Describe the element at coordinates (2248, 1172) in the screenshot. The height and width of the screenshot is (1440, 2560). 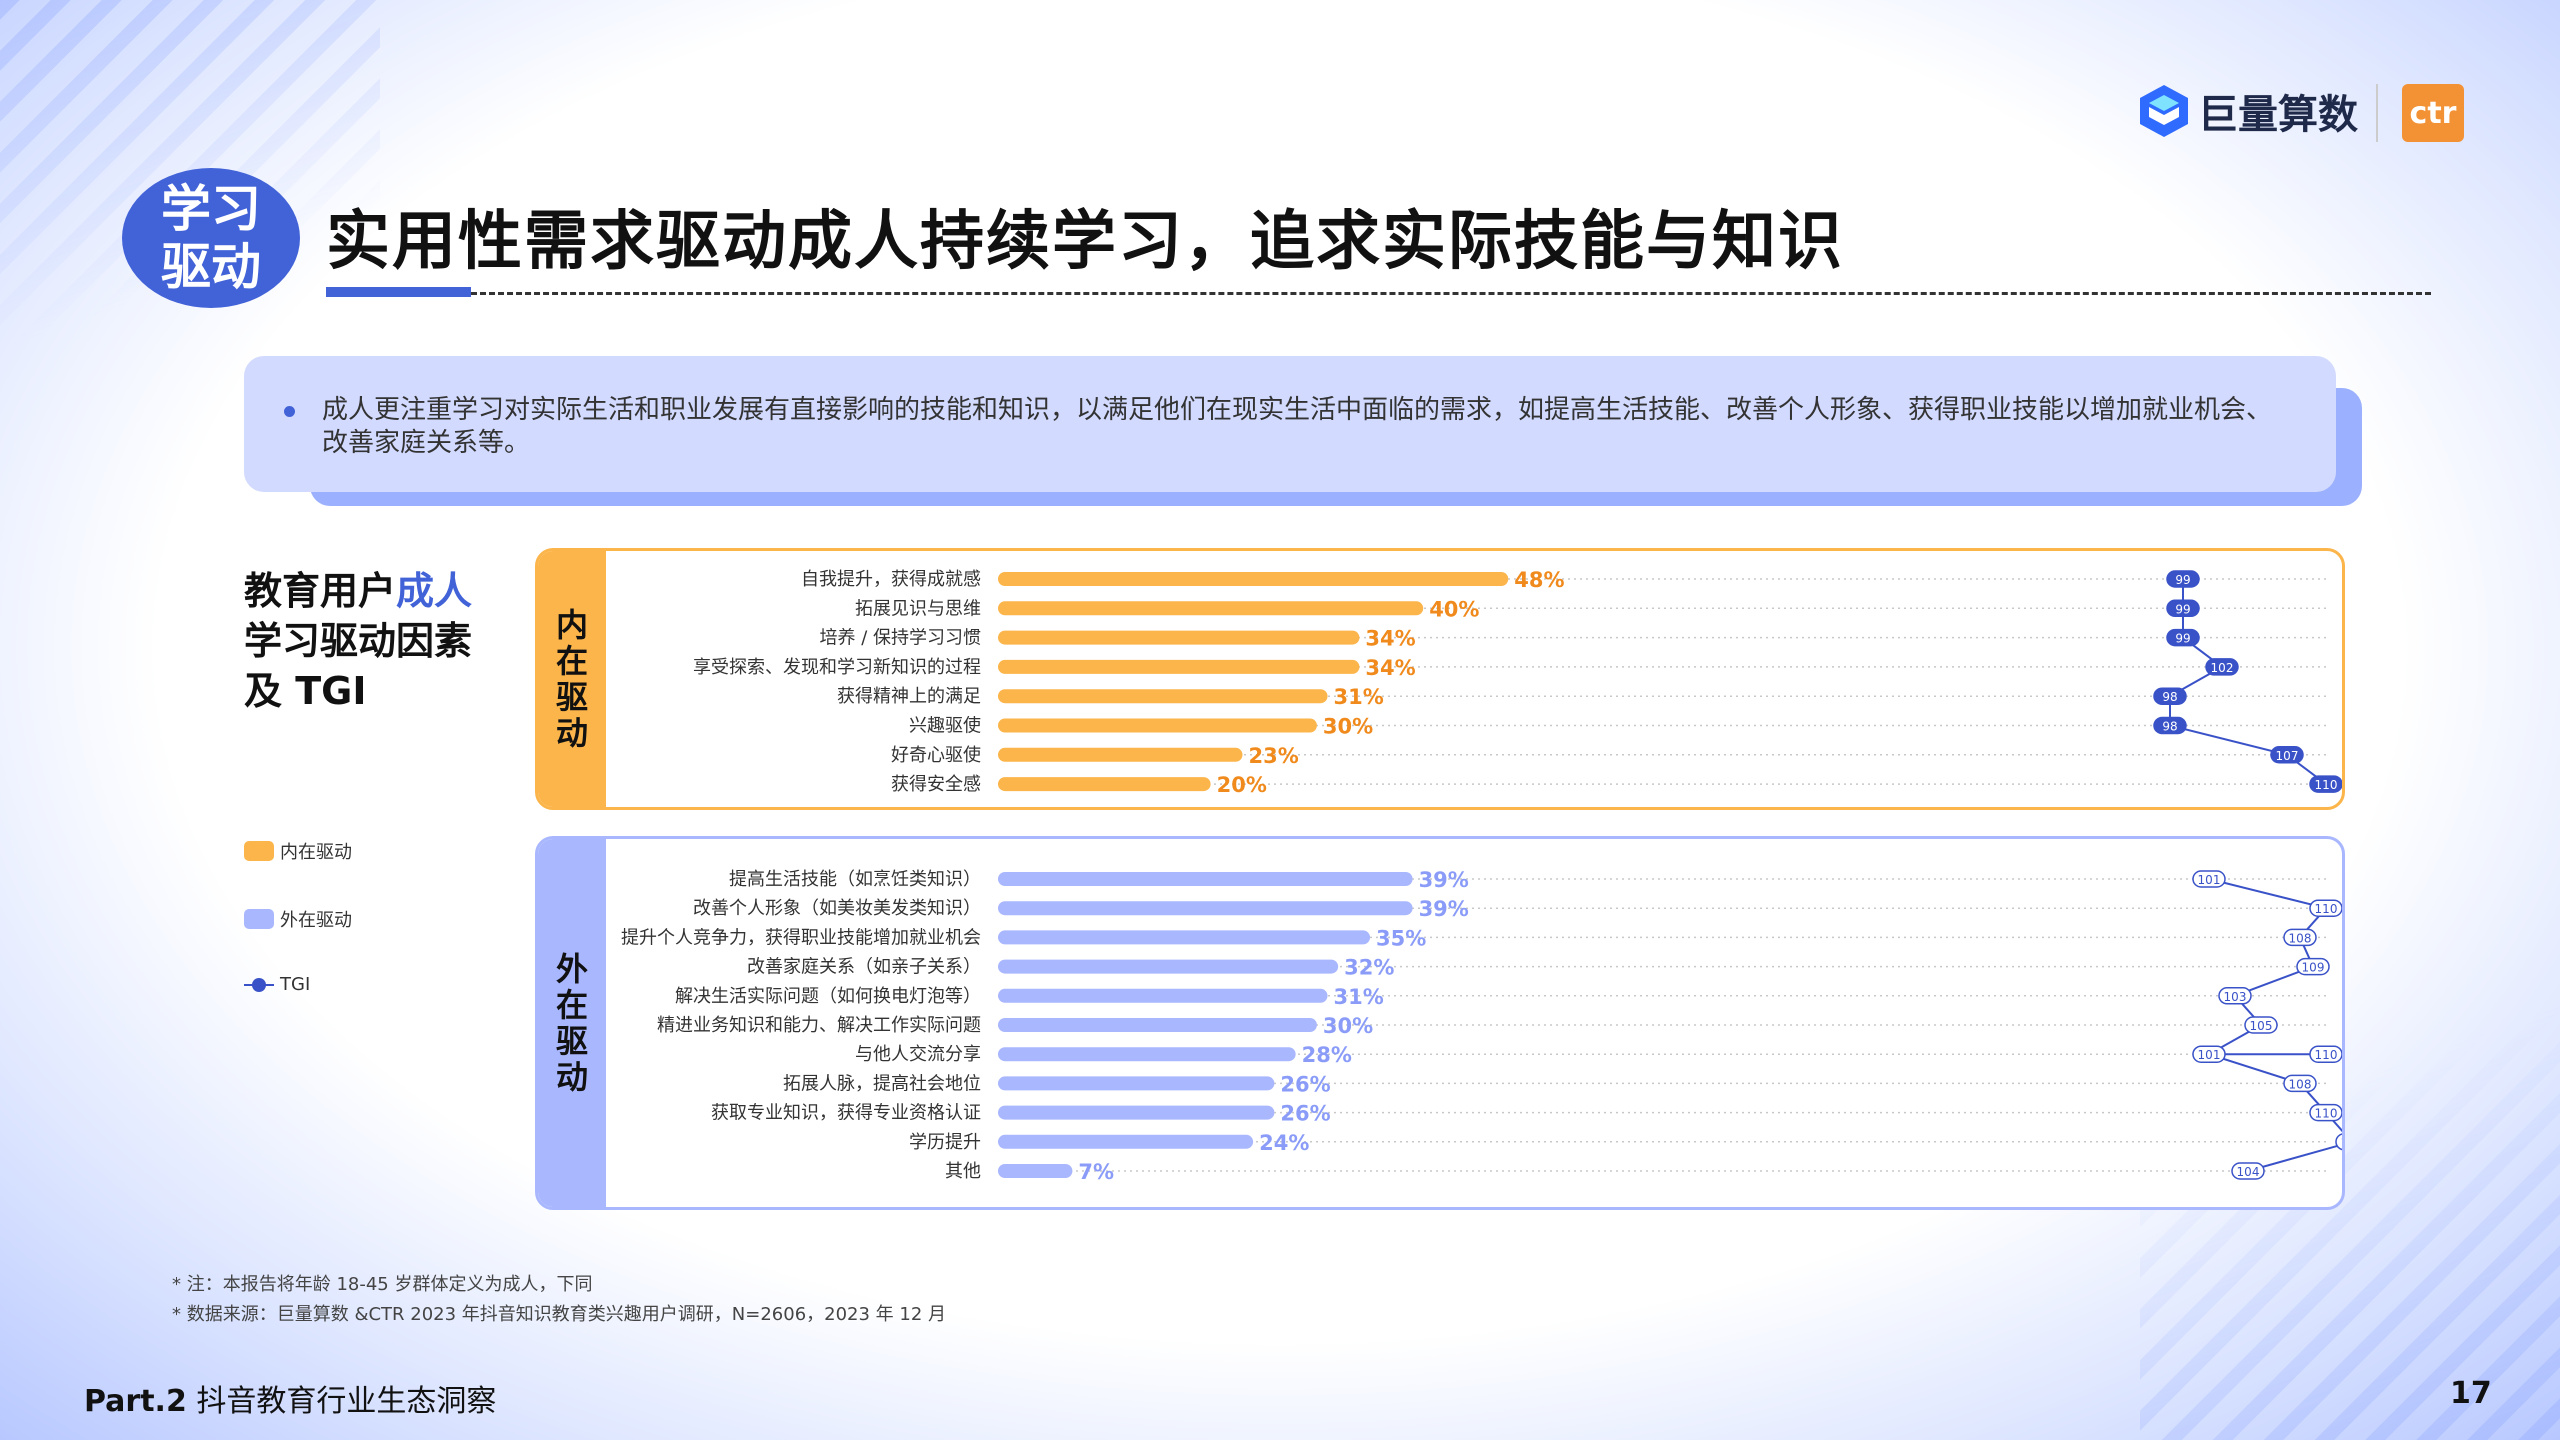
I see `tgi-label: 104` at that location.